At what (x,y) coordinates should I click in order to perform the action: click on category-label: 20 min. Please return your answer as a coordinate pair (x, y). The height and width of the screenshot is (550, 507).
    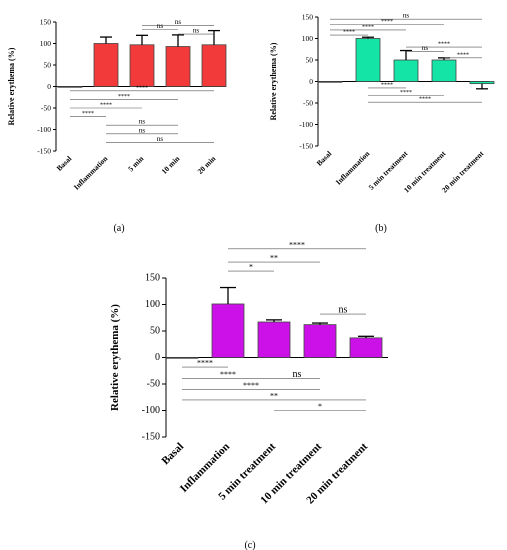
    Looking at the image, I should click on (207, 164).